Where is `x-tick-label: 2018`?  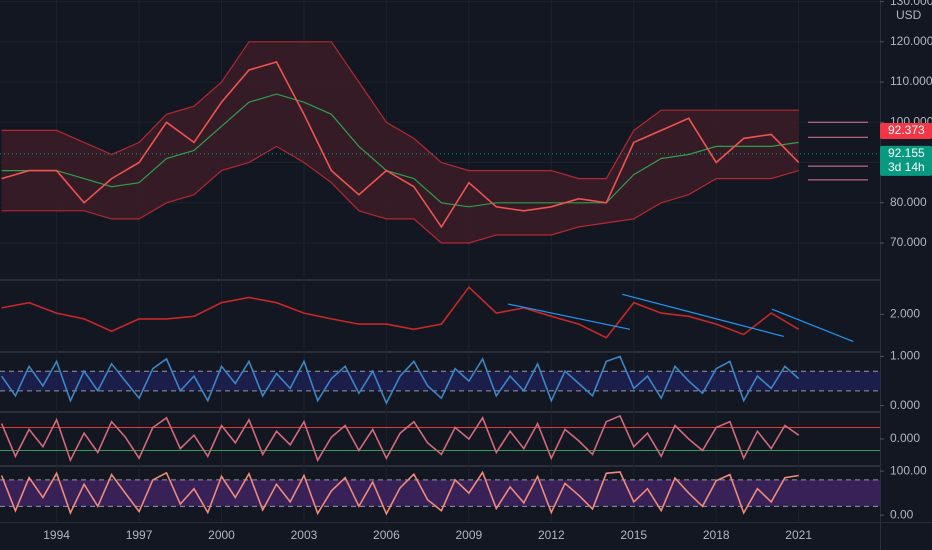
x-tick-label: 2018 is located at coordinates (716, 535).